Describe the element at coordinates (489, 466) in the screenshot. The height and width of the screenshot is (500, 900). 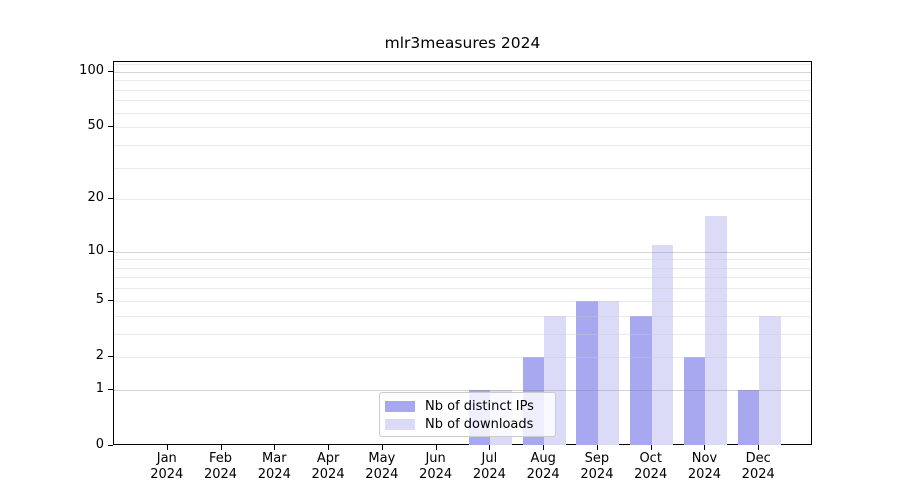
I see `x-tick-label: Jul 2024` at that location.